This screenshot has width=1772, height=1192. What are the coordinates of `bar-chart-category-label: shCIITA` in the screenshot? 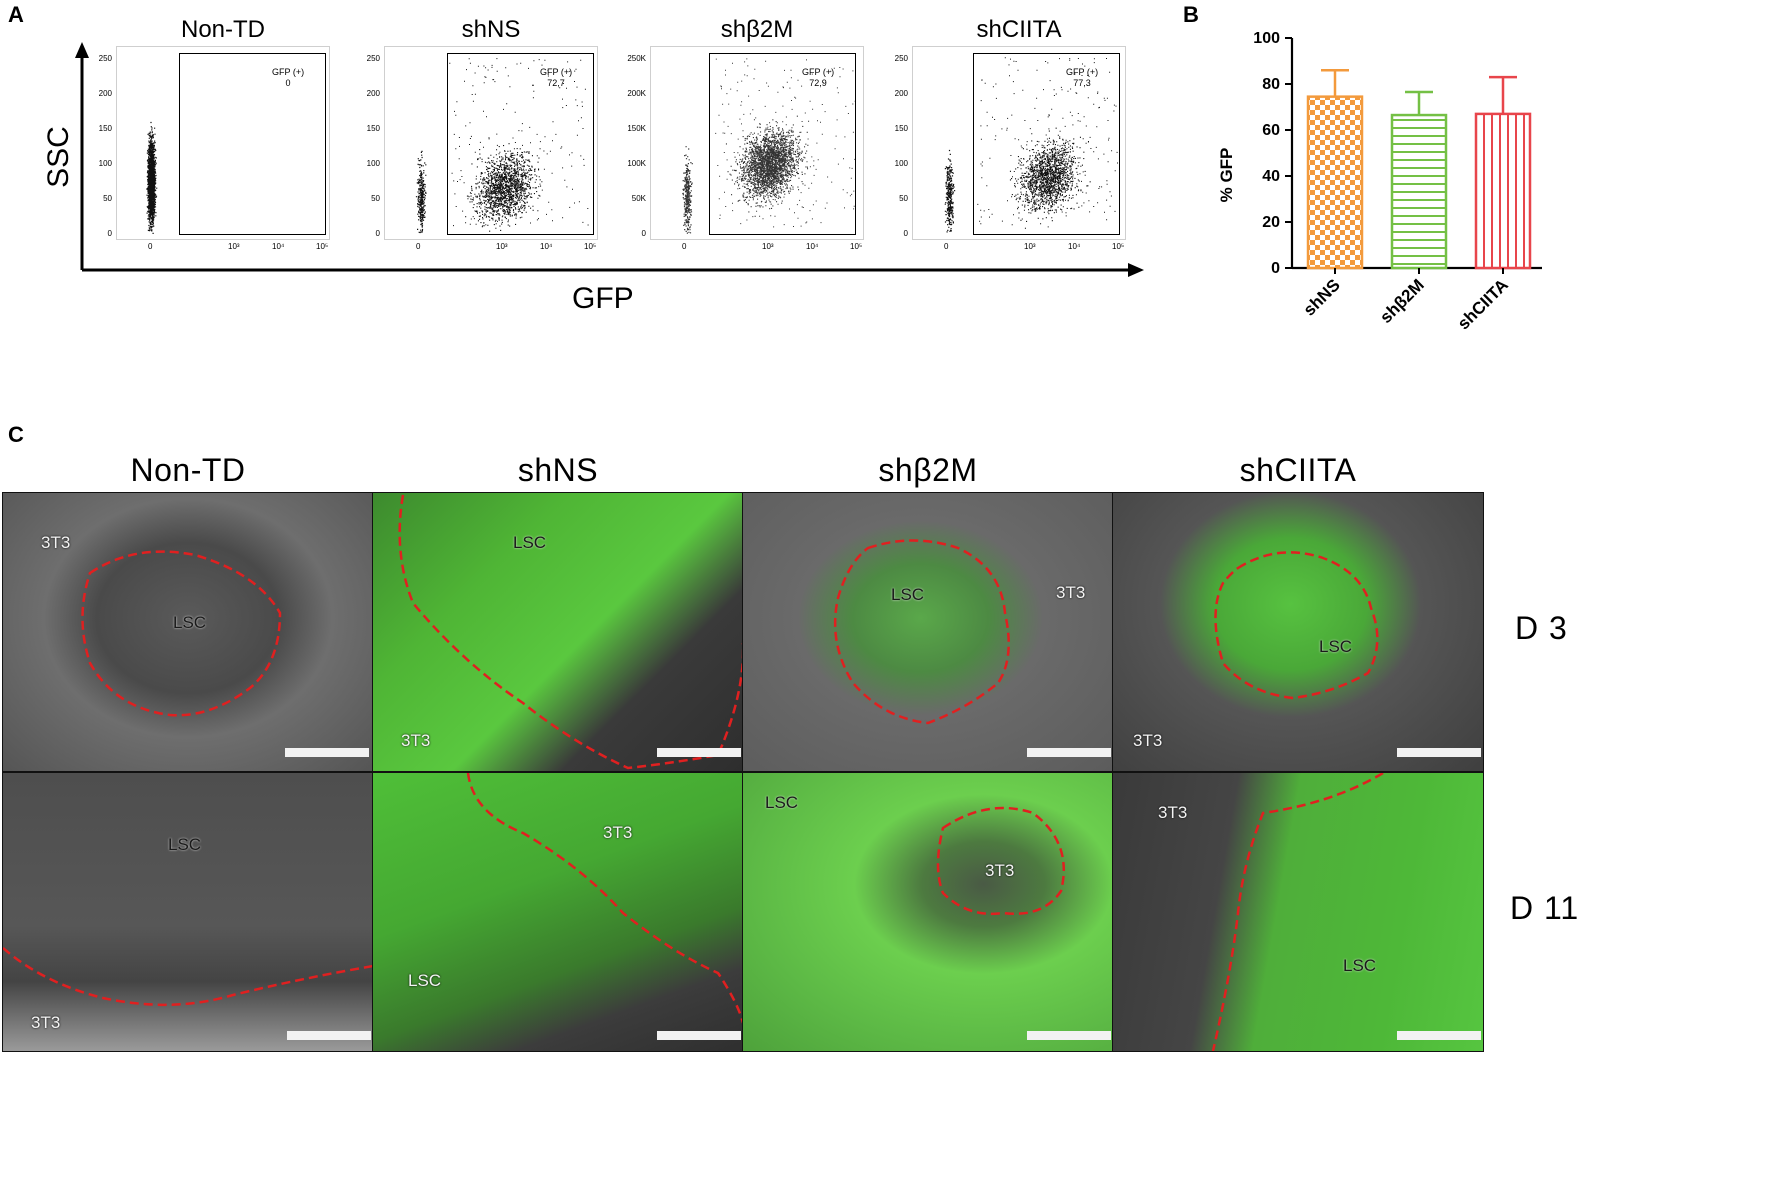 It's located at (1483, 304).